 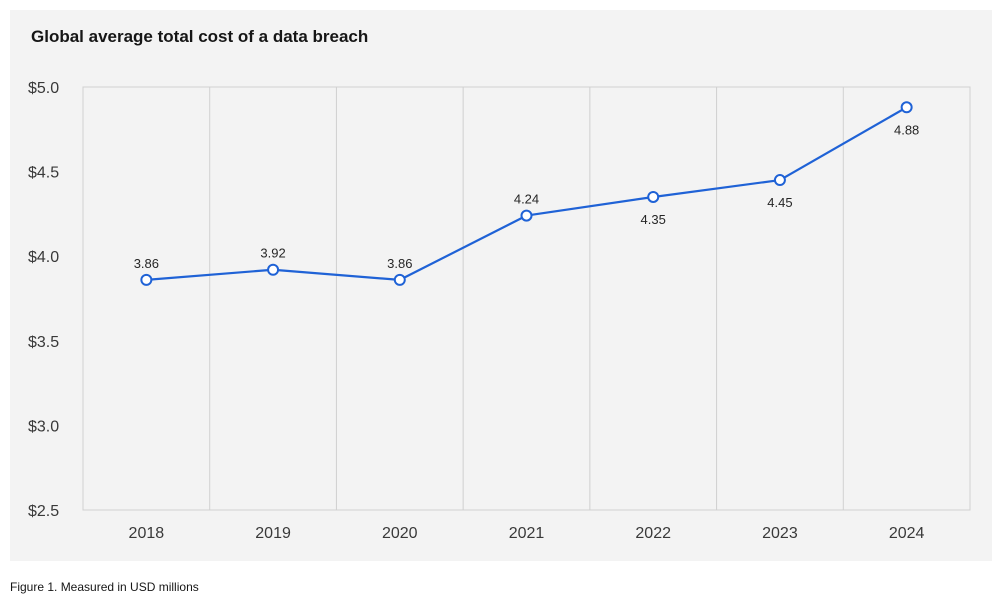 What do you see at coordinates (43, 88) in the screenshot?
I see `y-tick-label: $5.0` at bounding box center [43, 88].